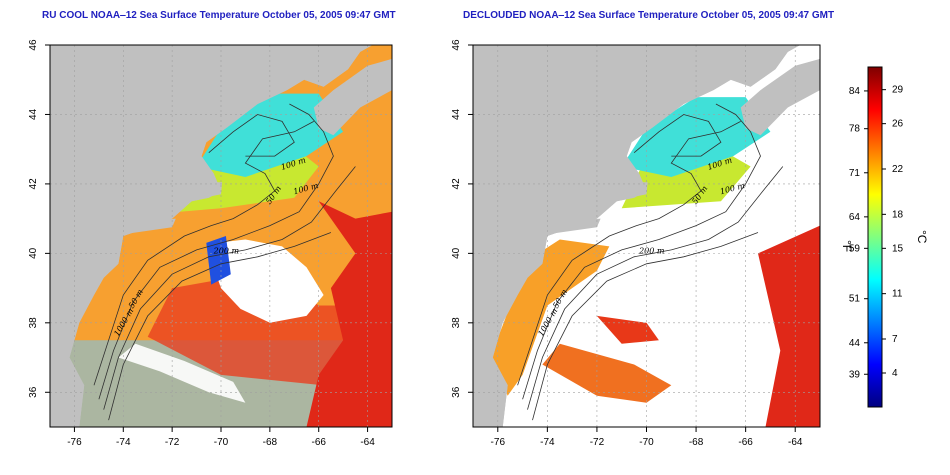 This screenshot has height=475, width=950. What do you see at coordinates (895, 339) in the screenshot?
I see `celsius-tick-label: 7` at bounding box center [895, 339].